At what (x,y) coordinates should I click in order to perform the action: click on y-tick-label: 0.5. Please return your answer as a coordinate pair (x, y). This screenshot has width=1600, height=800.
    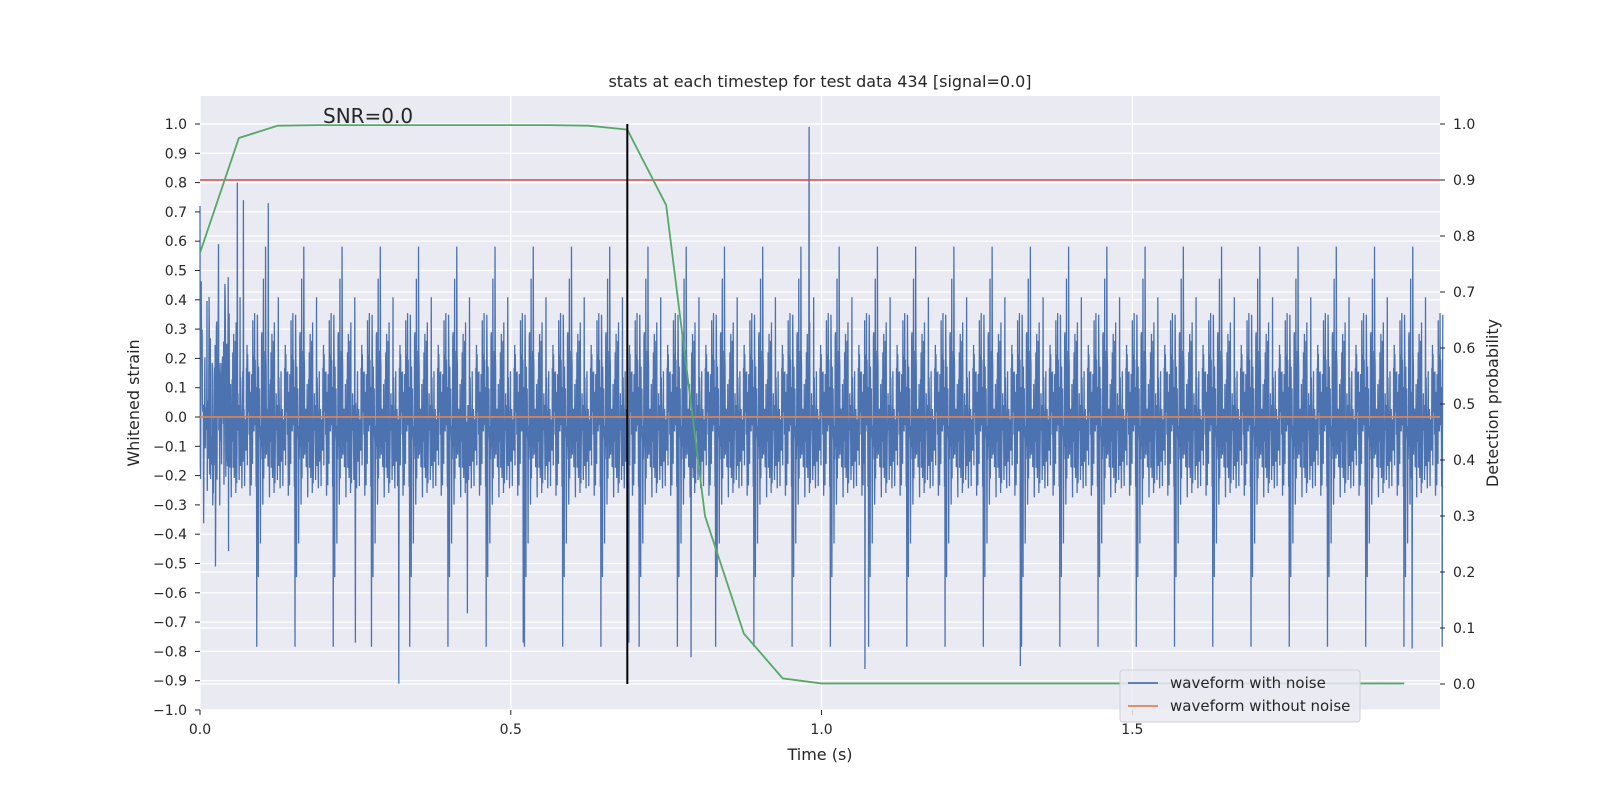
    Looking at the image, I should click on (176, 272).